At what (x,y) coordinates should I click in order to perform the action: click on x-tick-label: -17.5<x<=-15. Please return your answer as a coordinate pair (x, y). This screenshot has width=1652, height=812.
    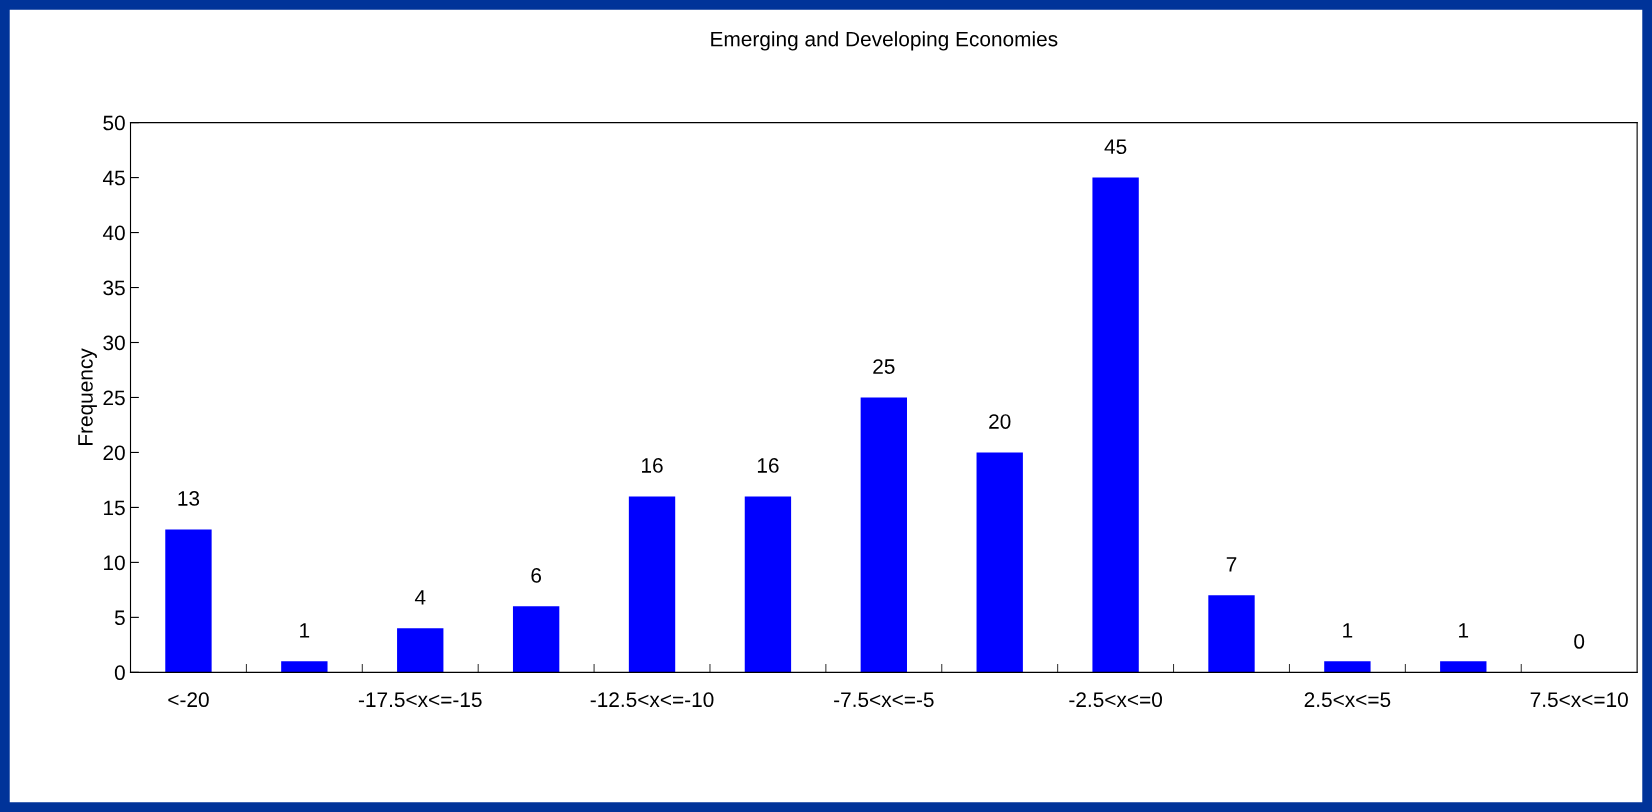
    Looking at the image, I should click on (420, 700).